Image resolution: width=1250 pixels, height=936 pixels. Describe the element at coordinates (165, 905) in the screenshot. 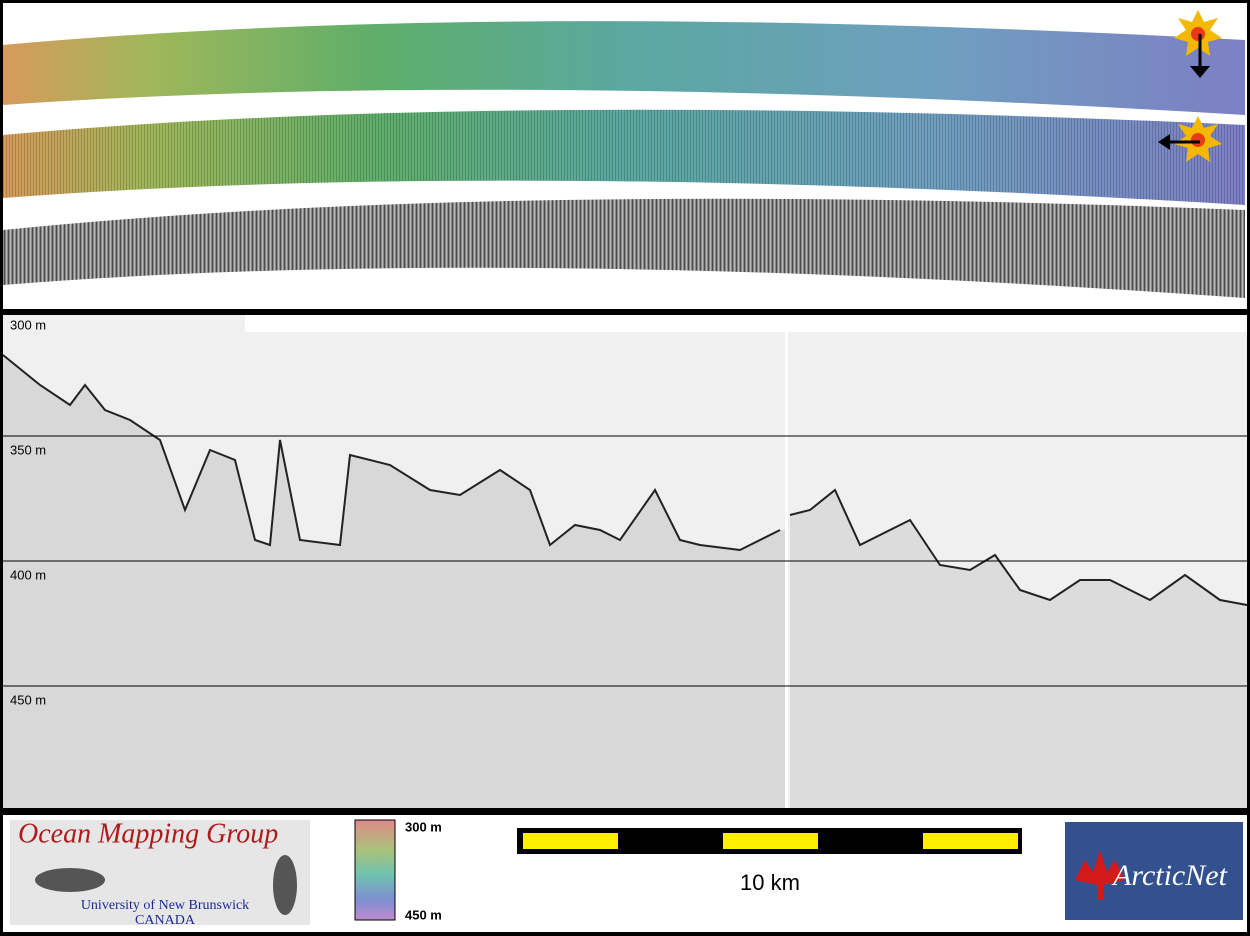

I see `logo-text: University of New Brunswick` at that location.